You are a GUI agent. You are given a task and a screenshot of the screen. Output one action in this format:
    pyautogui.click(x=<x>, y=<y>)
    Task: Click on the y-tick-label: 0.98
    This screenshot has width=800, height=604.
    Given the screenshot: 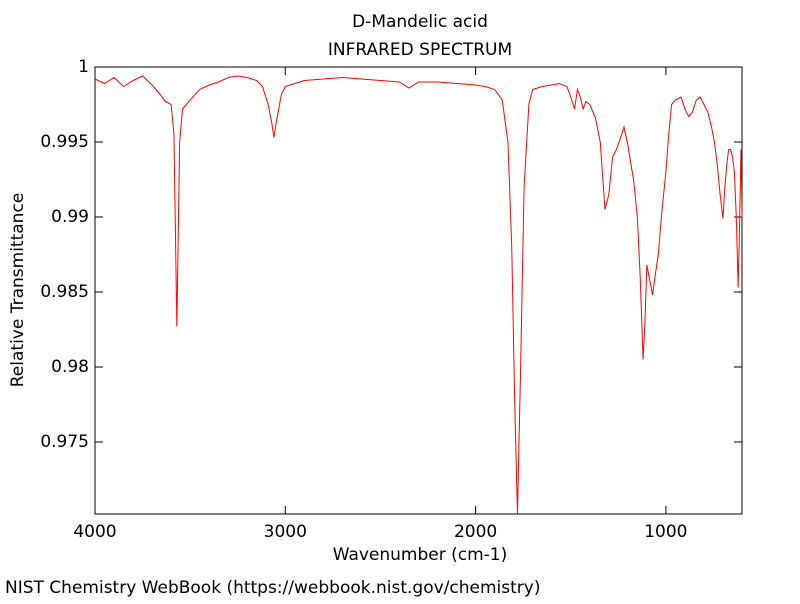 What is the action you would take?
    pyautogui.click(x=70, y=367)
    